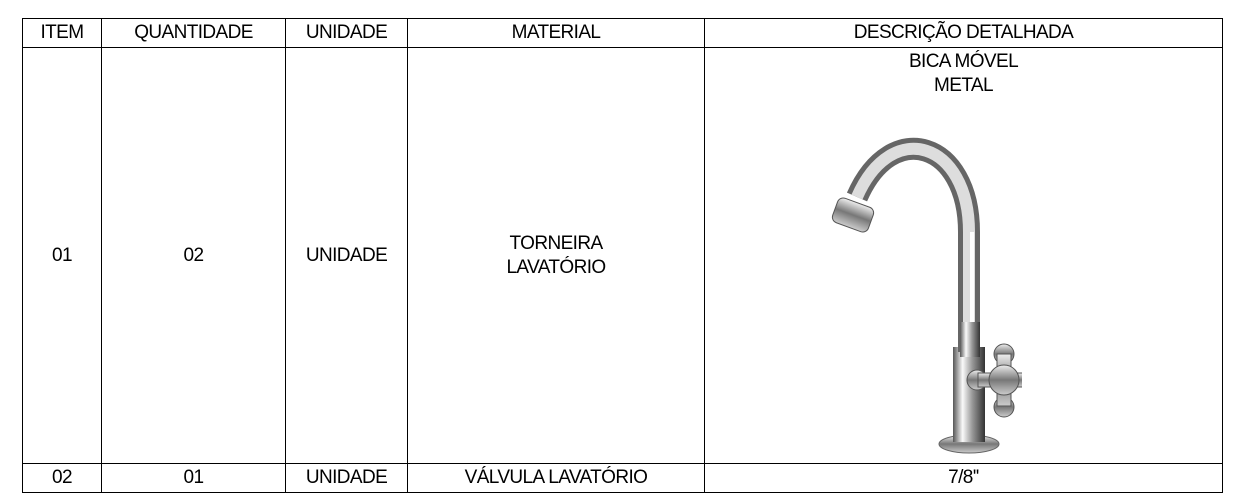 The image size is (1245, 495). I want to click on faucet-image, so click(926, 295).